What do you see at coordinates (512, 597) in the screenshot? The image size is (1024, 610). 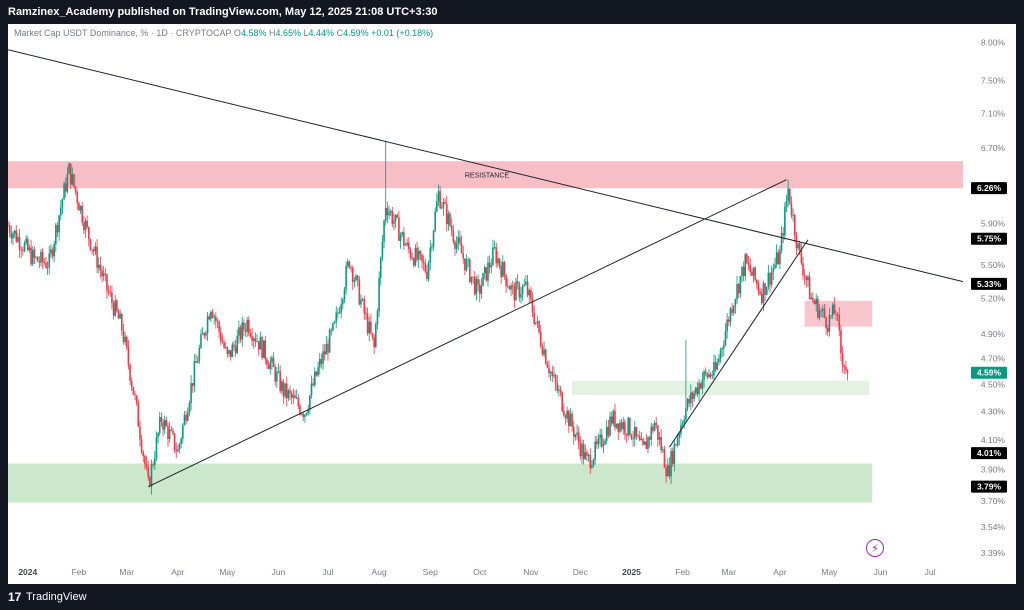 I see `footer-bar: 17 TradingView` at bounding box center [512, 597].